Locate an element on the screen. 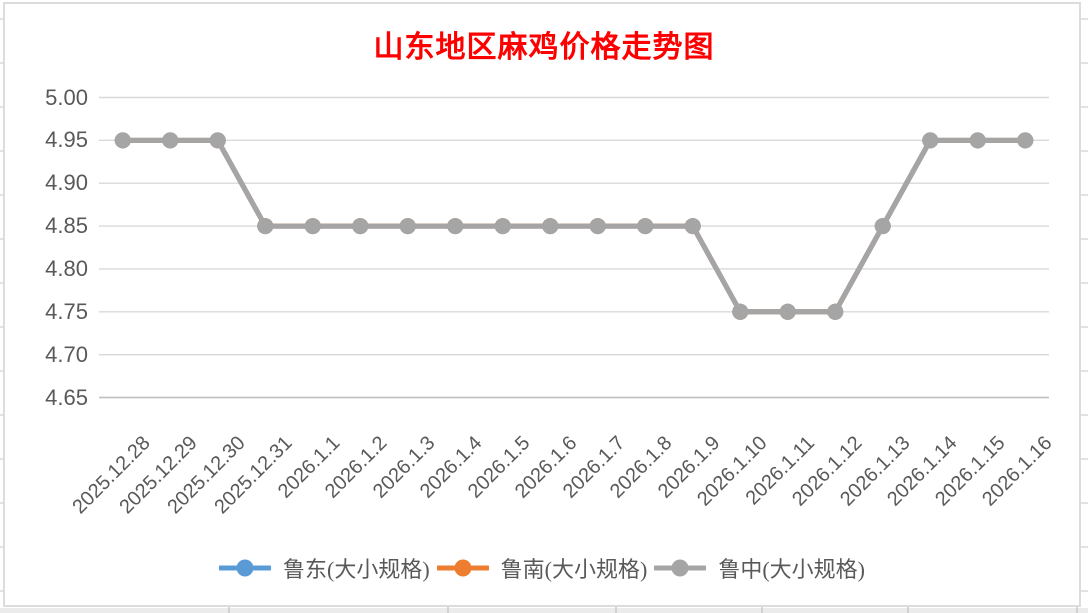 The height and width of the screenshot is (613, 1088). legend-label: 鲁南(大小规格) is located at coordinates (574, 569).